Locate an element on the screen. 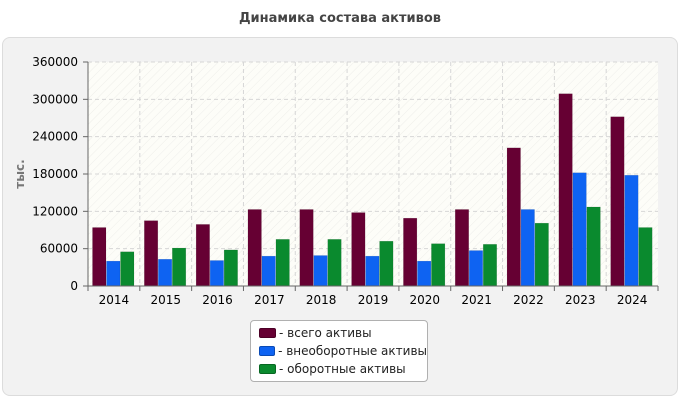 This screenshot has height=400, width=680. chart-title: Динамика состава активов is located at coordinates (340, 18).